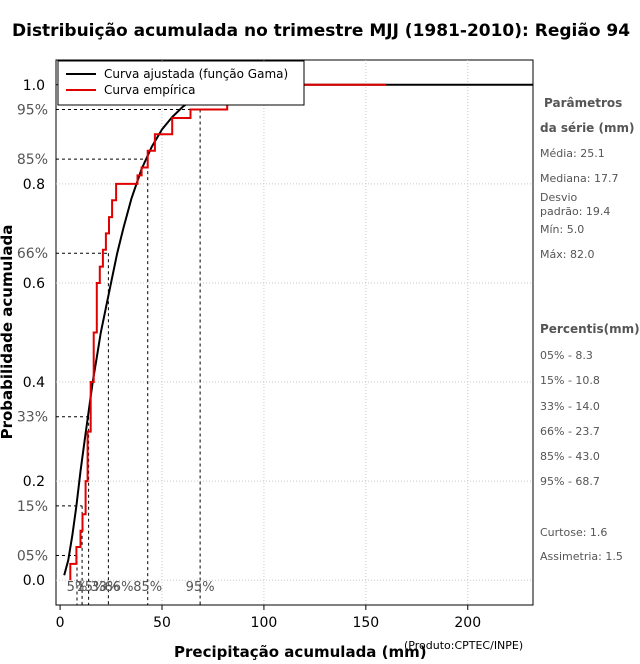 This screenshot has height=664, width=640. I want to click on y-tick-label: 0.6, so click(34, 284).